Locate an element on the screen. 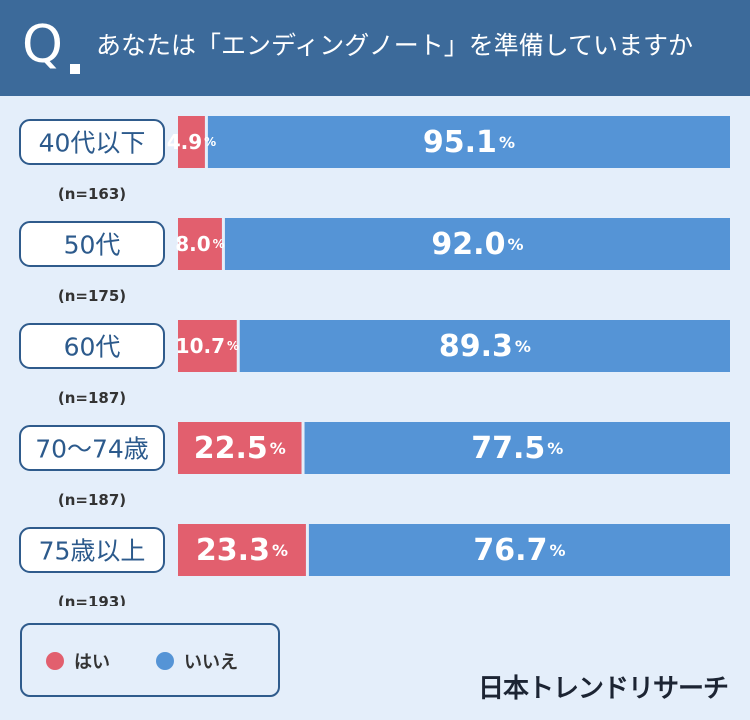 This screenshot has width=750, height=720. legend-yes-dot is located at coordinates (55, 661).